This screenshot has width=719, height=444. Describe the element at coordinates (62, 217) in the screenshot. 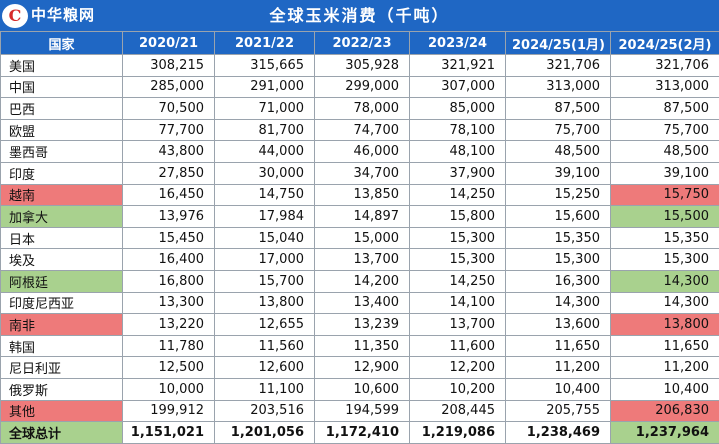

I see `cell-country: 加拿大` at that location.